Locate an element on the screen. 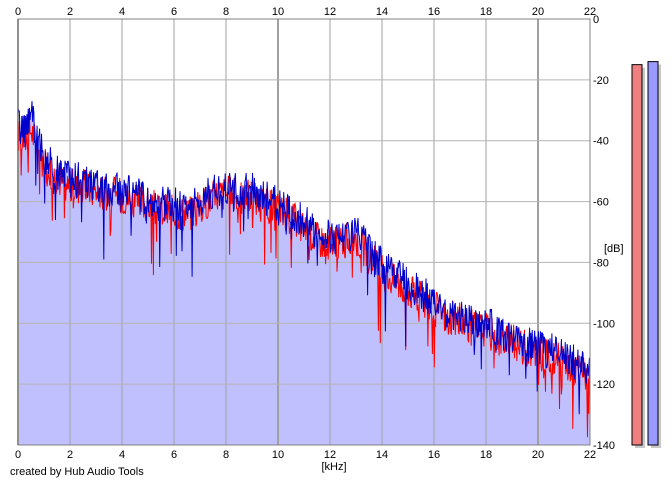 Image resolution: width=672 pixels, height=490 pixels. y-tick-label: -40 is located at coordinates (601, 142).